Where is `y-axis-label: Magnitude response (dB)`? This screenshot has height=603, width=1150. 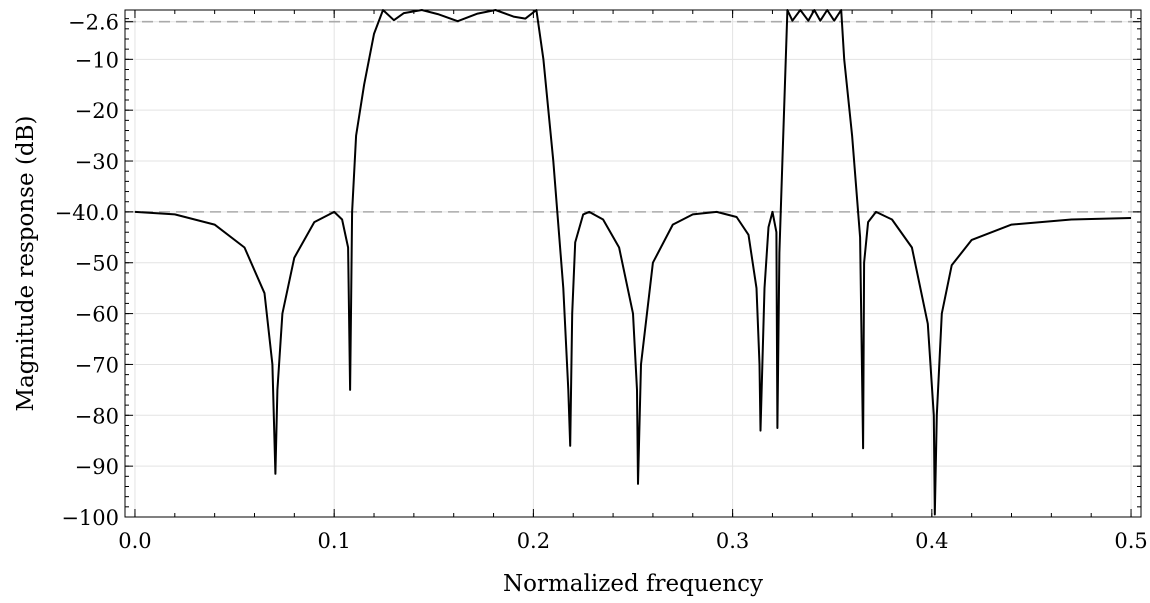 y-axis-label: Magnitude response (dB) is located at coordinates (26, 264).